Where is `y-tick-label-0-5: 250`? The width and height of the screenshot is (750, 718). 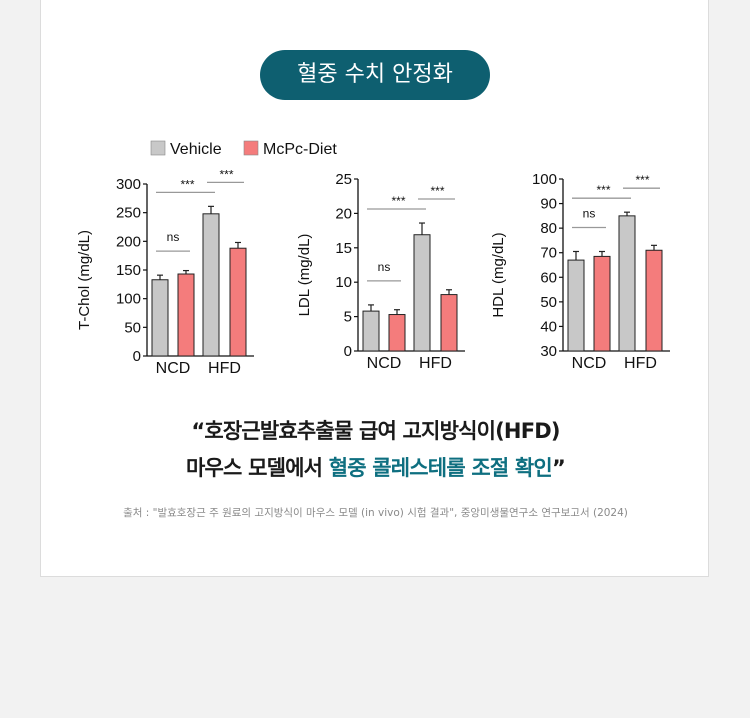 y-tick-label-0-5: 250 is located at coordinates (128, 213).